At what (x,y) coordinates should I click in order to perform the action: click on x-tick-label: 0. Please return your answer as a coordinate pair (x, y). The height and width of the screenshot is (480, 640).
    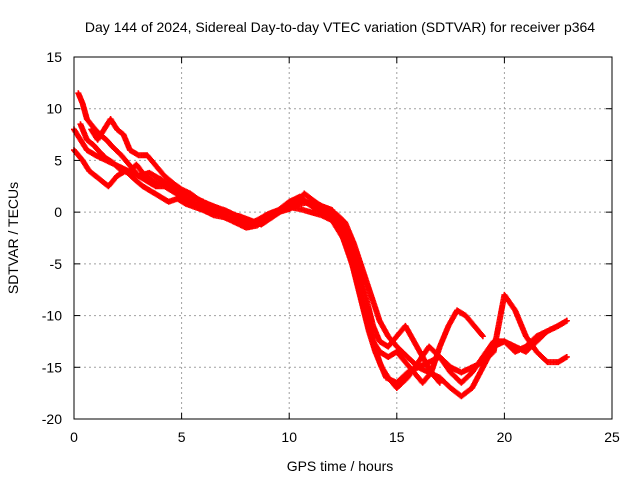
    Looking at the image, I should click on (74, 437).